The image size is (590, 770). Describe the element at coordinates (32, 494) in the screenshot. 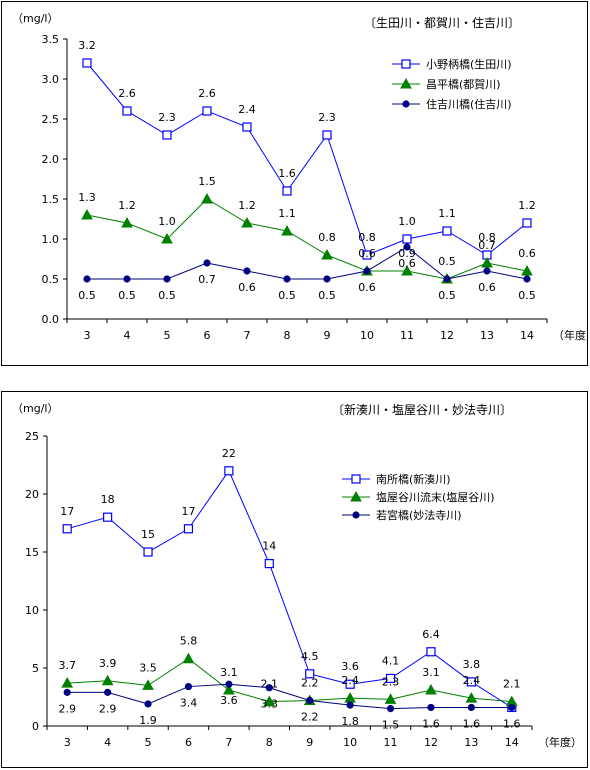

I see `y-tick-label: 20` at that location.